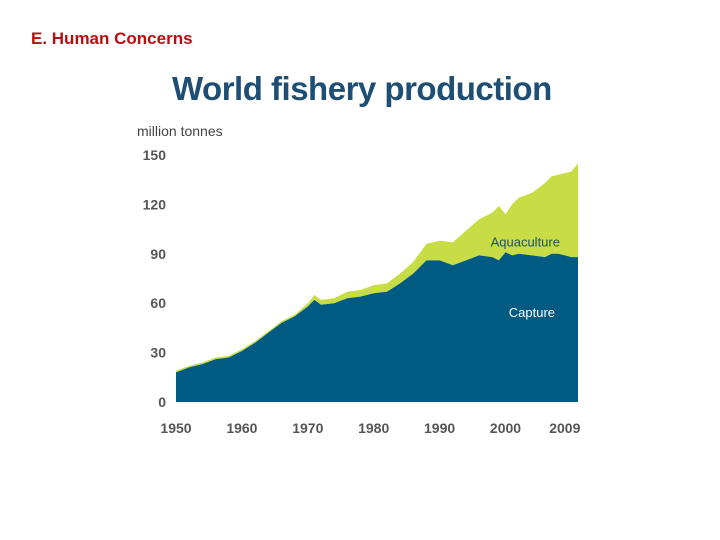 The height and width of the screenshot is (540, 720). What do you see at coordinates (158, 303) in the screenshot?
I see `y-tick-label: 60` at bounding box center [158, 303].